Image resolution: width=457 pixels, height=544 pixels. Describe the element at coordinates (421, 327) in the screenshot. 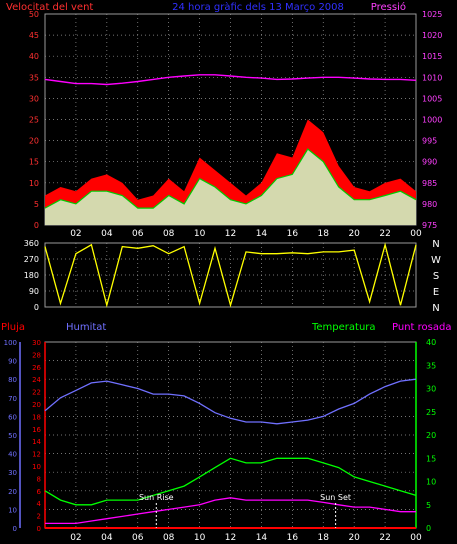

I see `legend-dewpoint: Punt rosada` at that location.